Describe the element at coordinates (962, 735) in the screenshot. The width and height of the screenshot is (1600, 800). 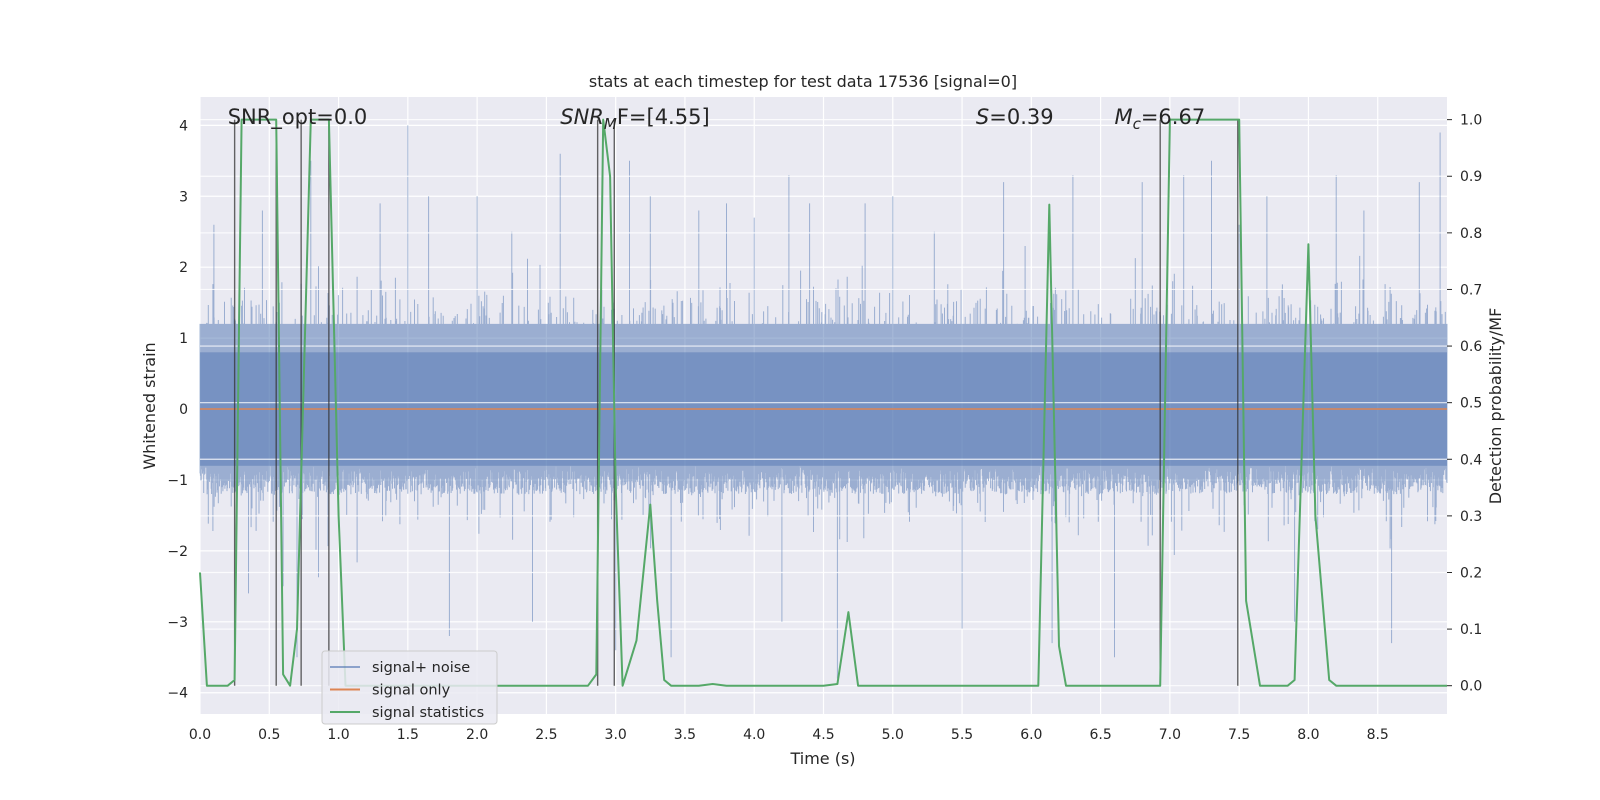
I see `x-tick-label: 5.5` at that location.